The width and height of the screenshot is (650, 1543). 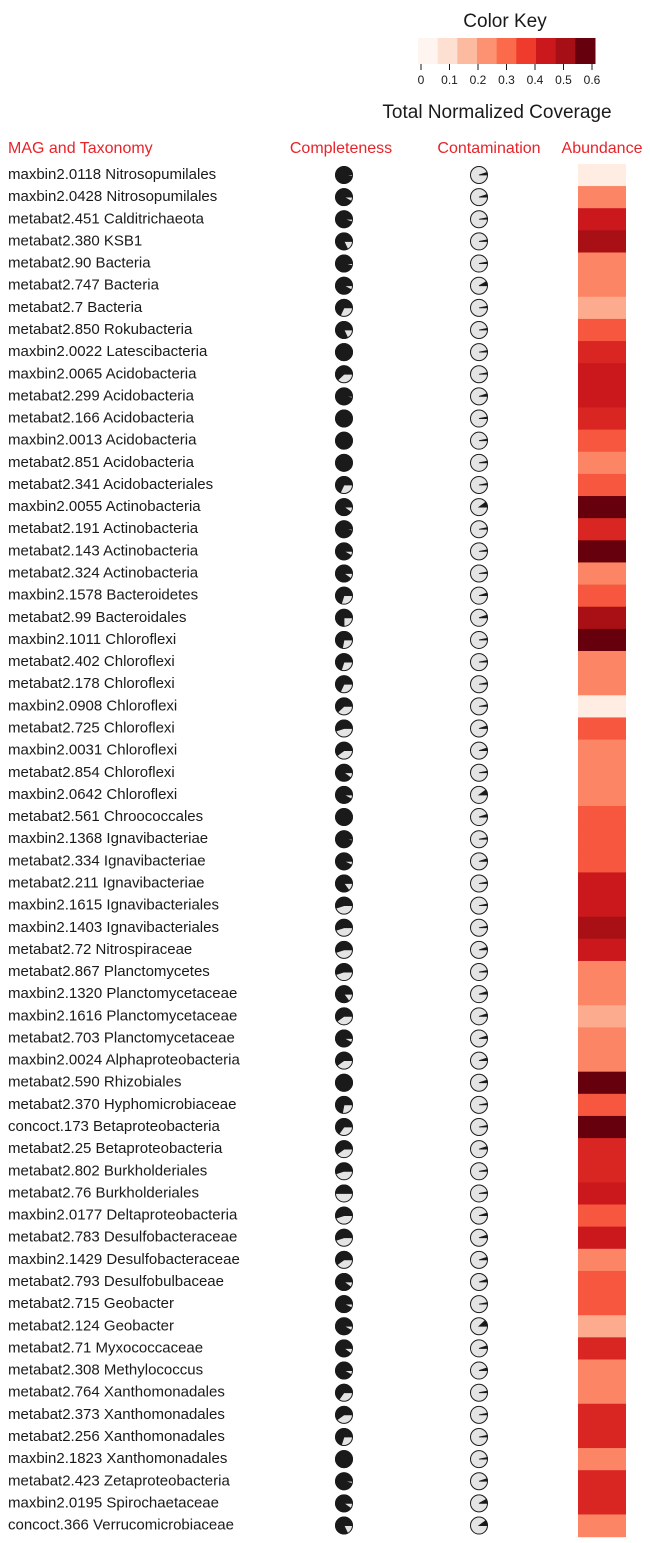 What do you see at coordinates (317, 219) in the screenshot?
I see `table-row: metabat2.451 Calditrichaeota` at bounding box center [317, 219].